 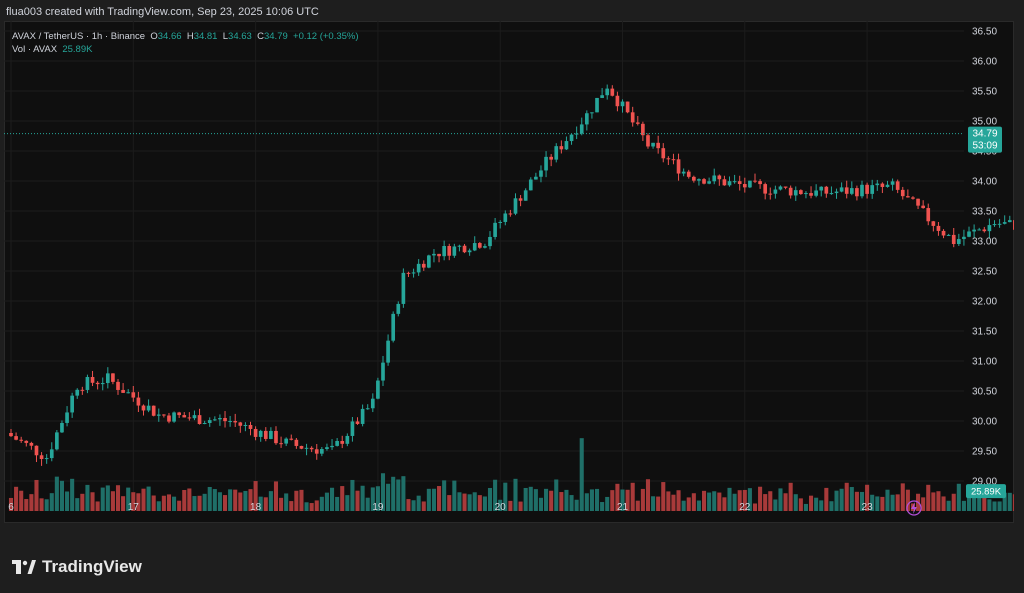 I want to click on volume-legend: Vol · AVAX 25.89K, so click(x=52, y=49).